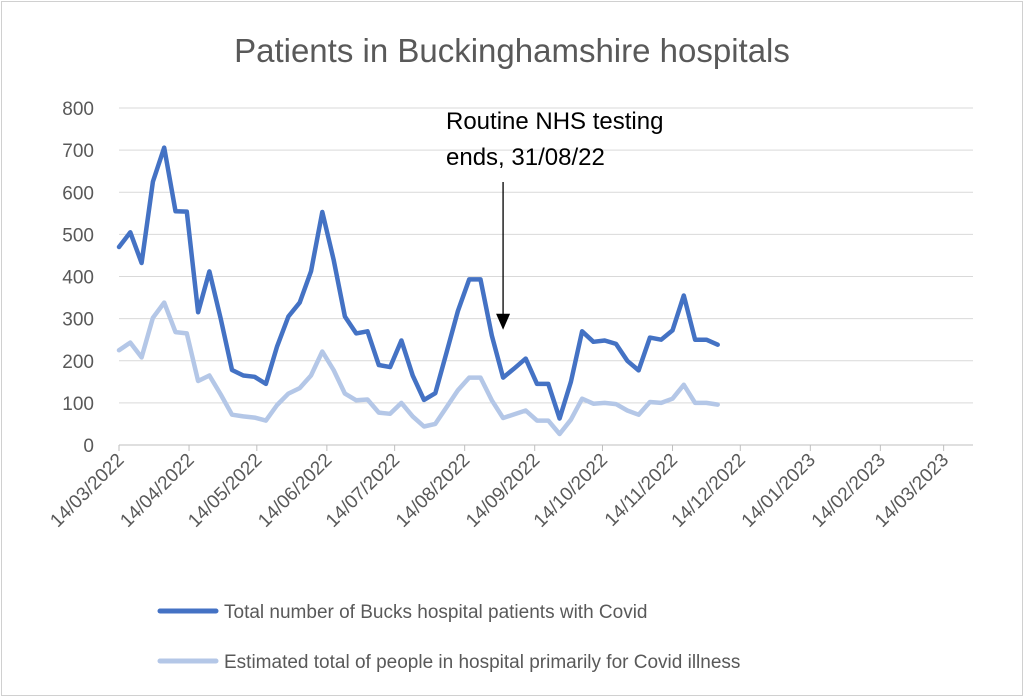 The width and height of the screenshot is (1024, 697). What do you see at coordinates (503, 321) in the screenshot?
I see `annotation-arrow-head` at bounding box center [503, 321].